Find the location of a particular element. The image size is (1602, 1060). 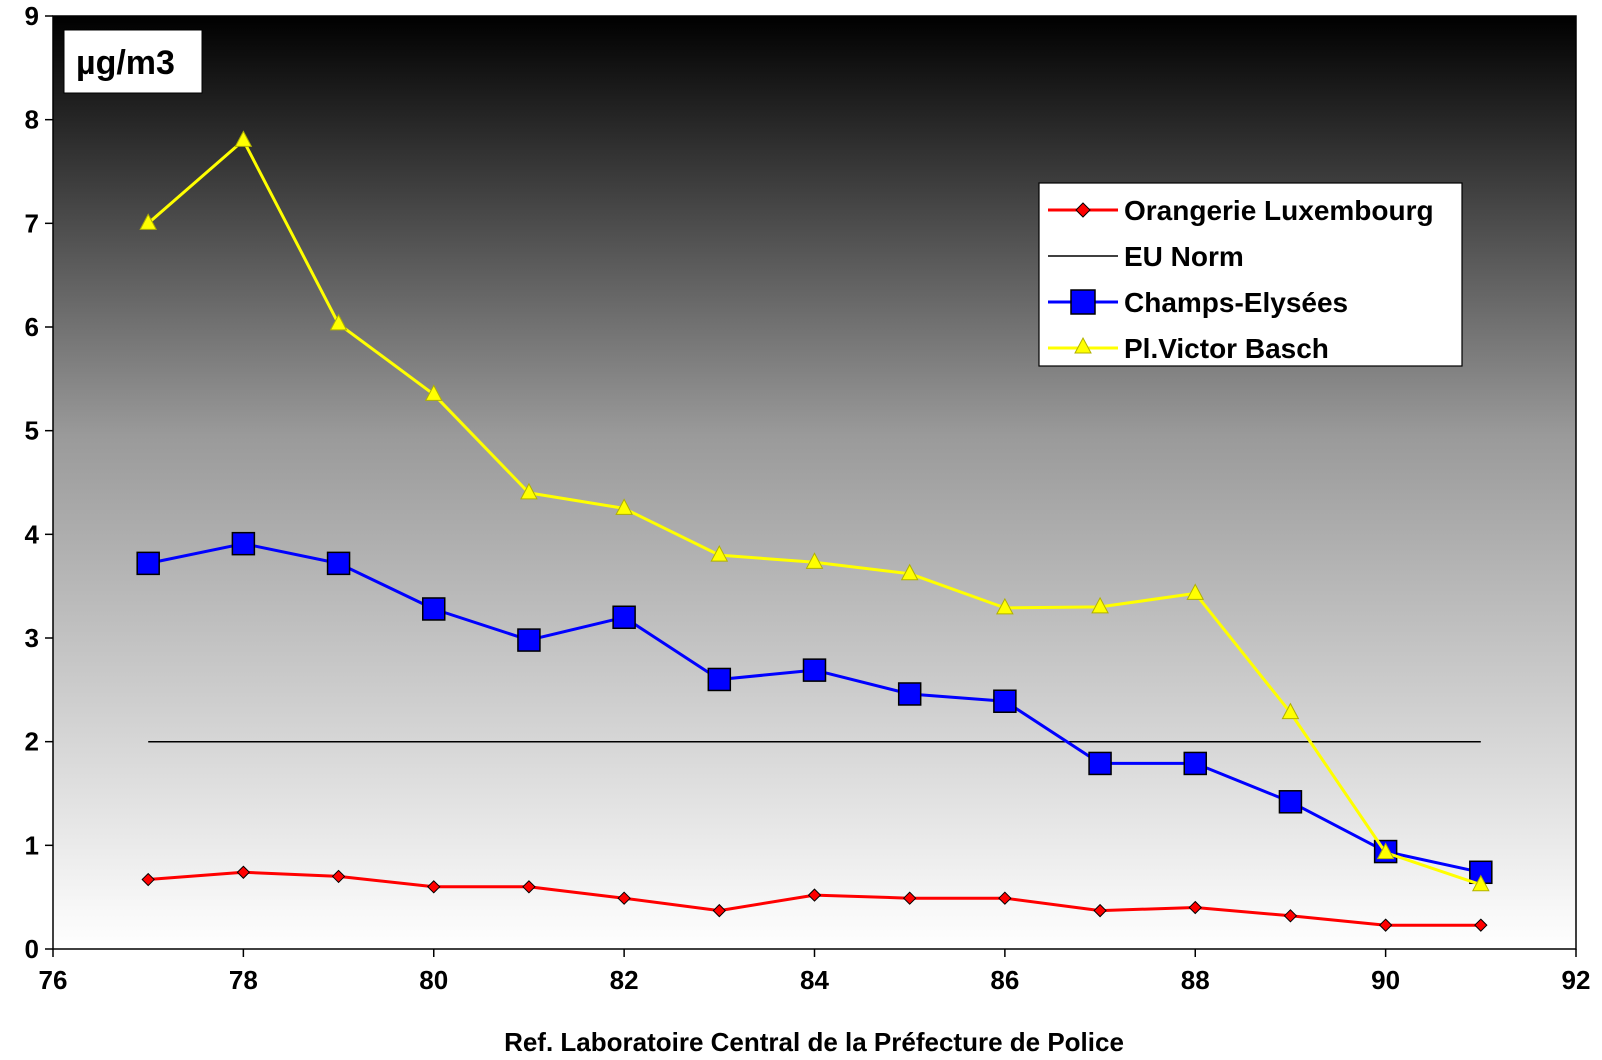

legend-item-orangerie: Orangerie Luxembourg is located at coordinates (1241, 210).